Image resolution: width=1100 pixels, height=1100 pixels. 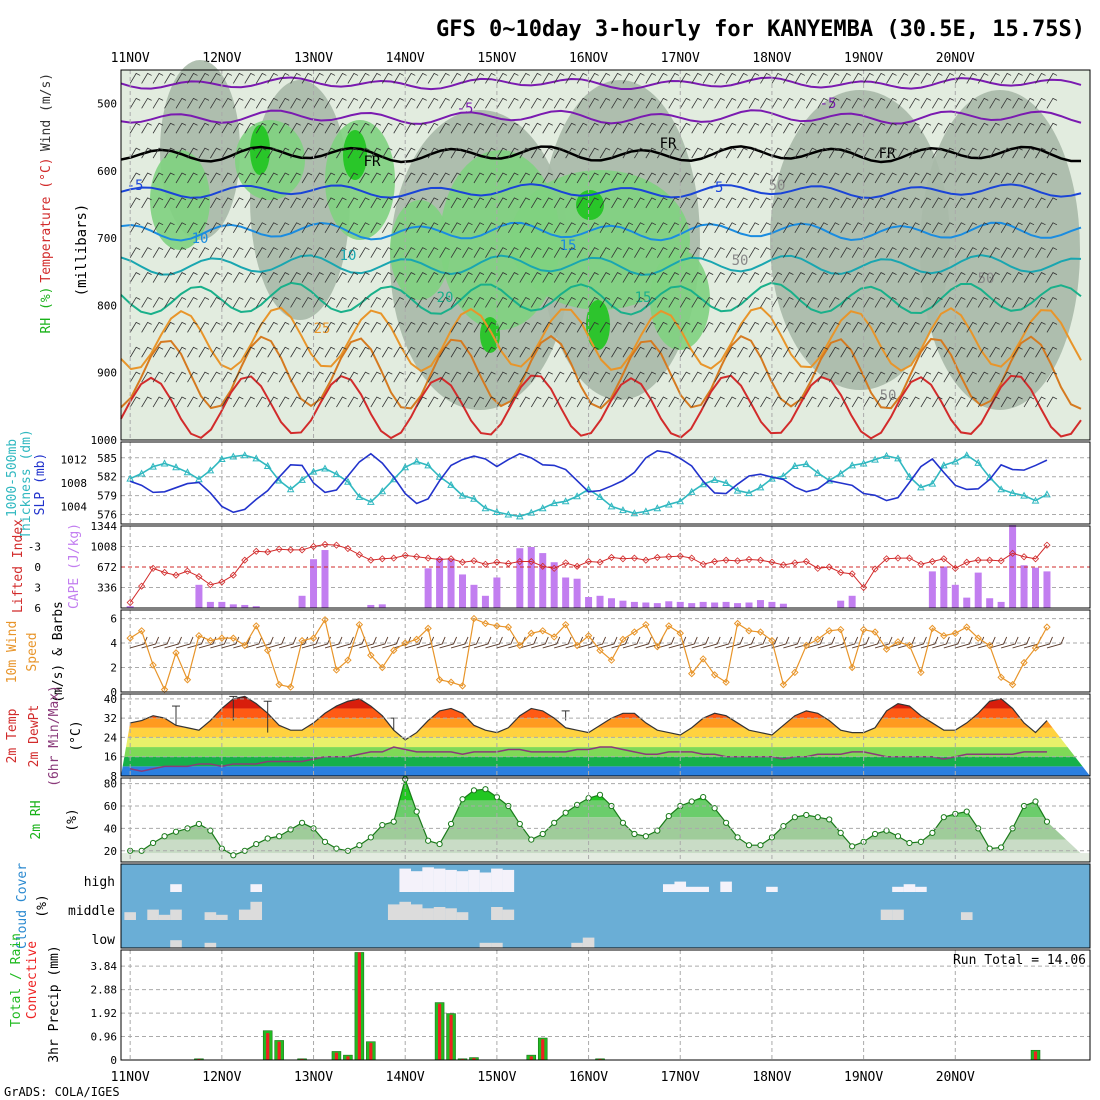 I want to click on rh-point, so click(x=1047, y=821).